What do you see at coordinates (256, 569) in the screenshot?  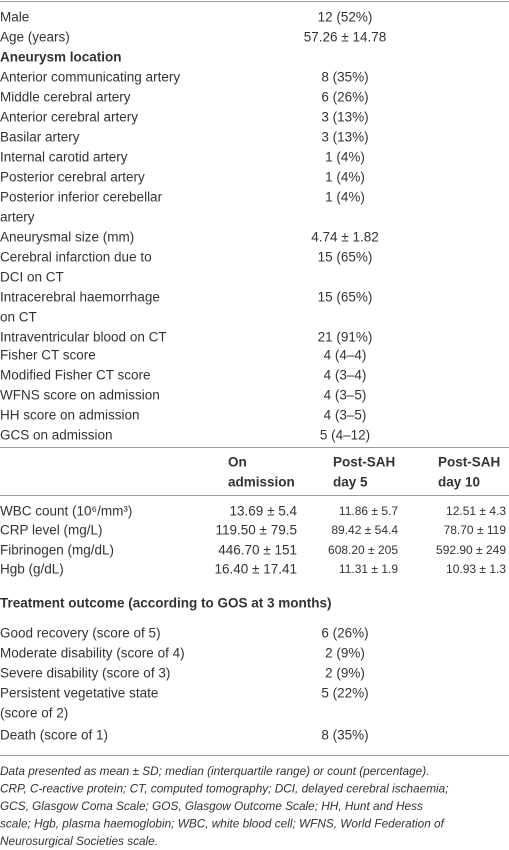 I see `cell-value: 16.40 ± 17.41` at bounding box center [256, 569].